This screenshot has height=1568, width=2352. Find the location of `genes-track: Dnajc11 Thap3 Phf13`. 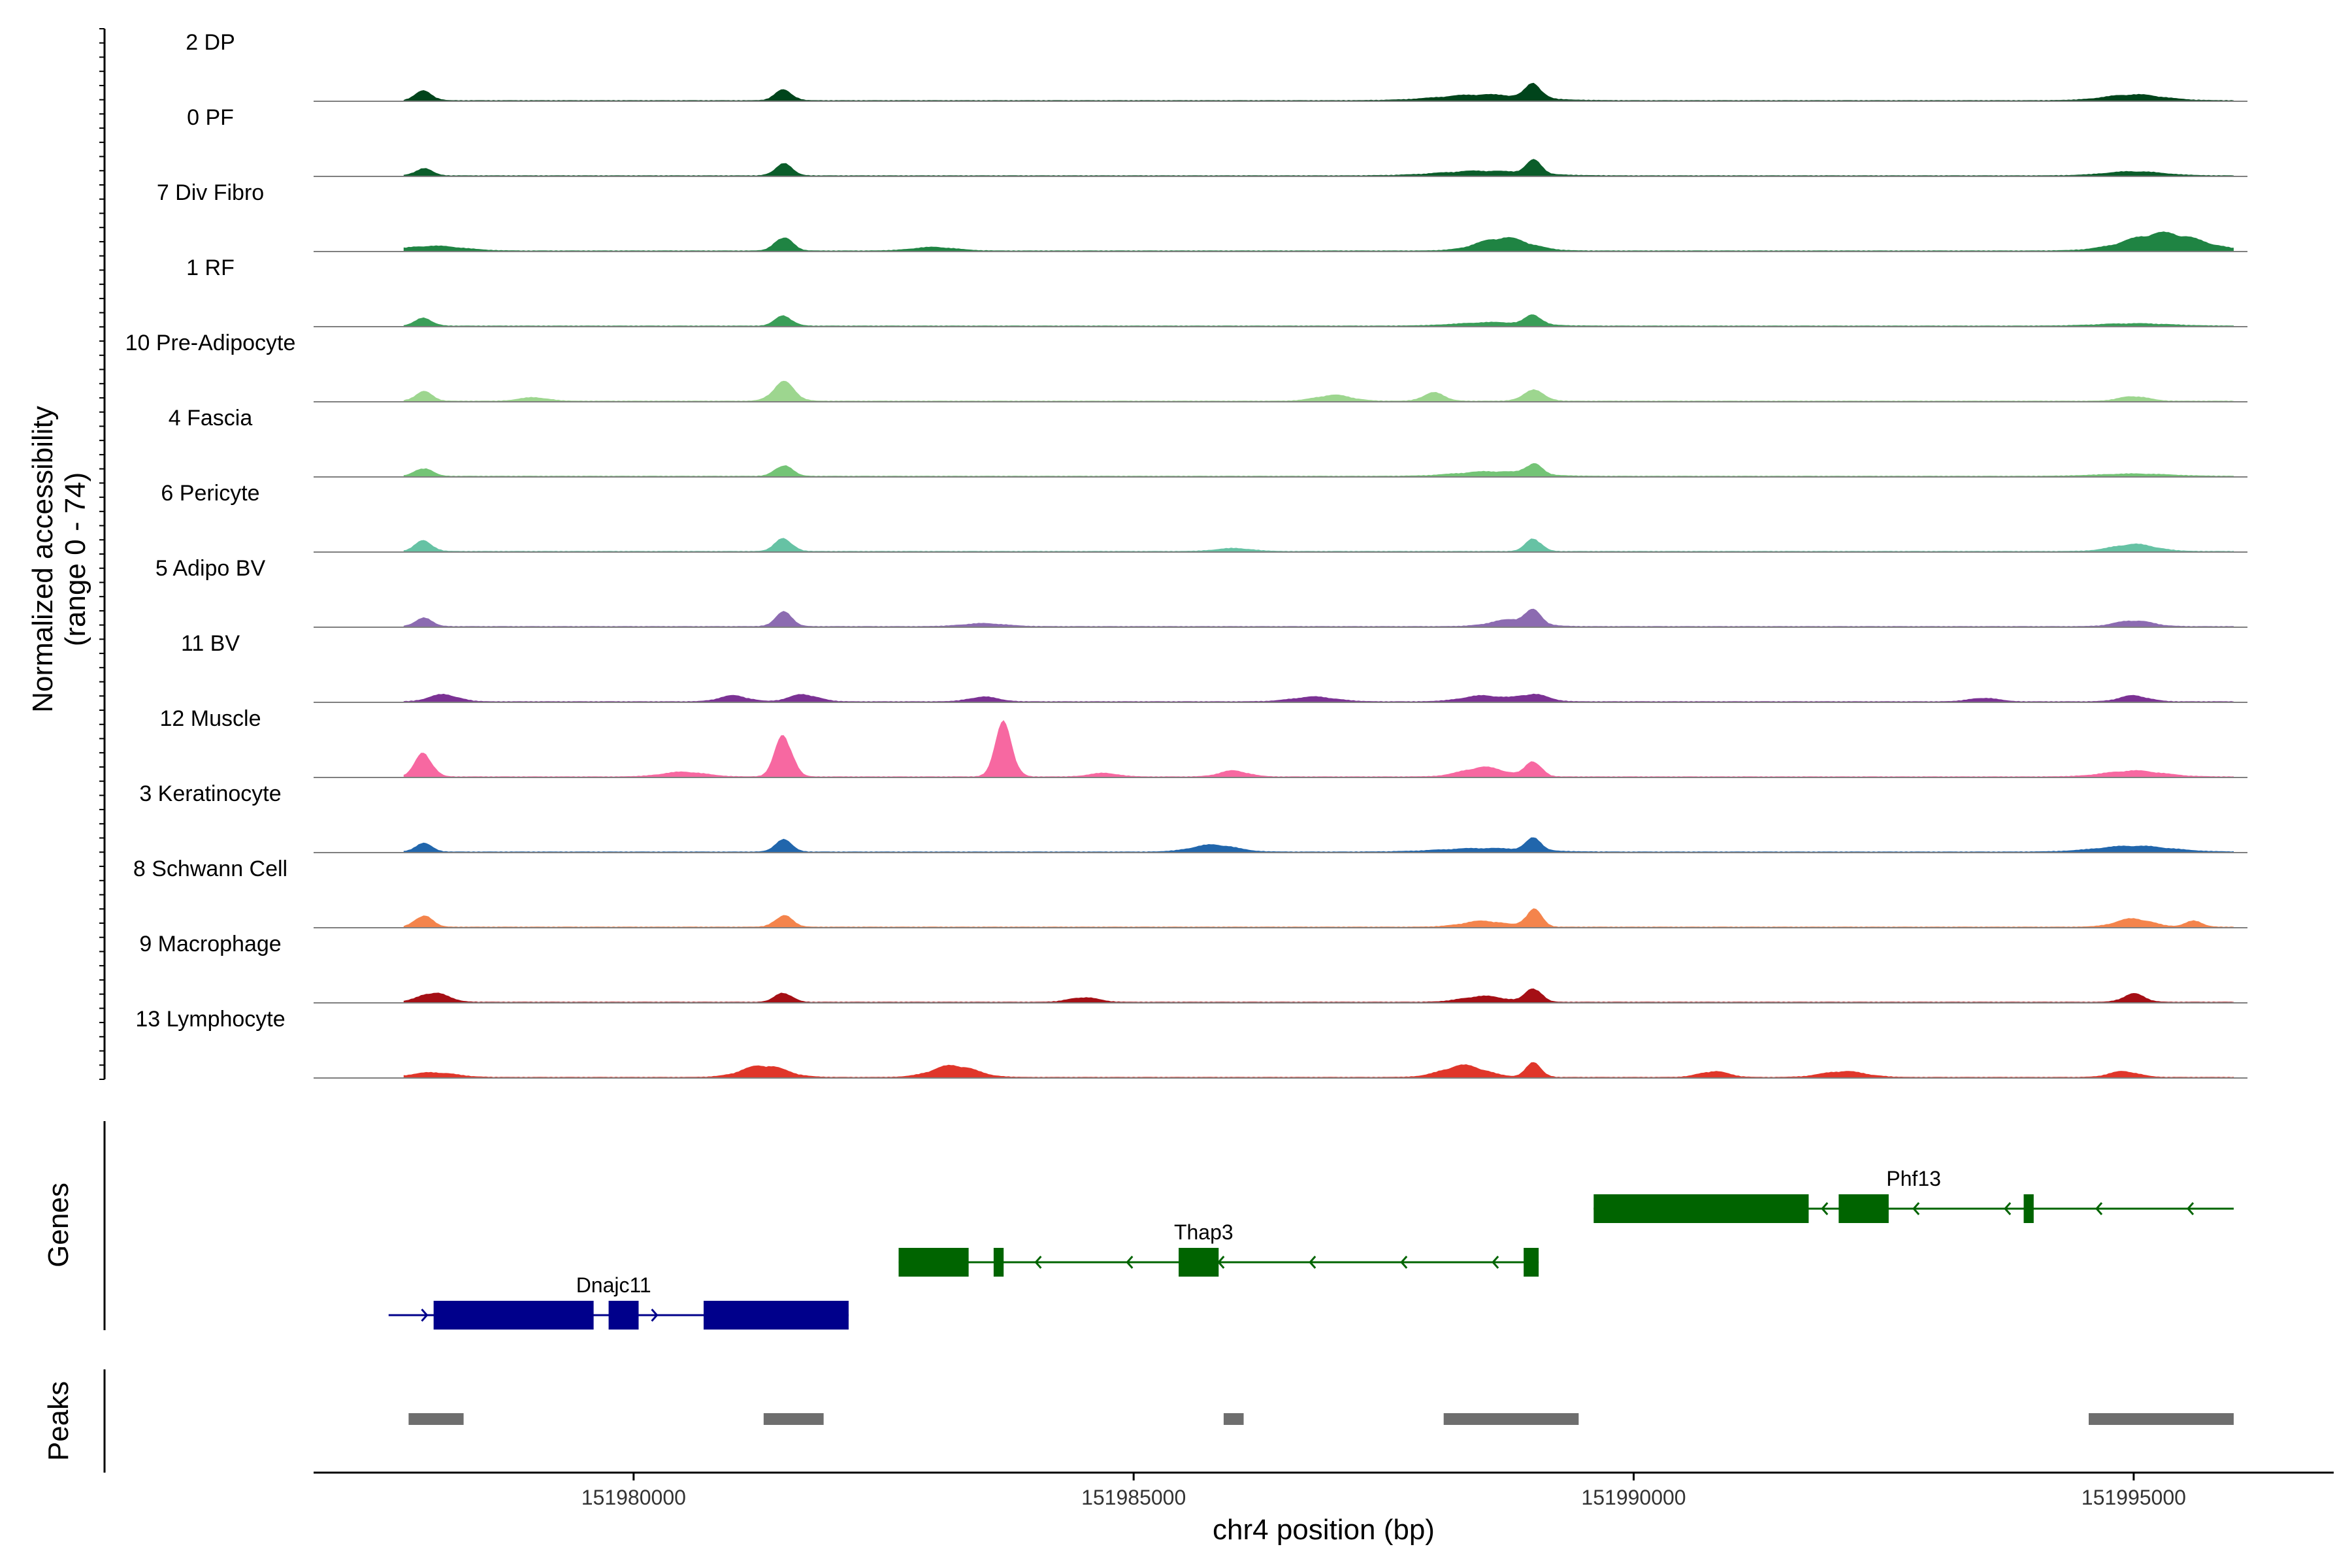

genes-track: Dnajc11 Thap3 Phf13 is located at coordinates (1168, 1225).